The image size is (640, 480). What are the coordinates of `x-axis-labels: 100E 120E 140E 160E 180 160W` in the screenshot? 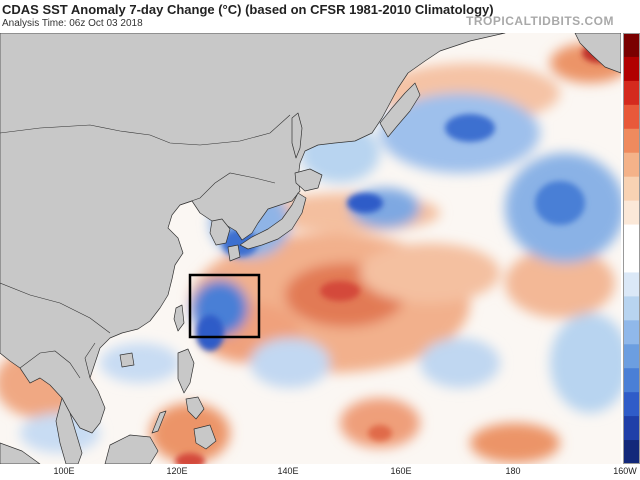 It's located at (320, 473).